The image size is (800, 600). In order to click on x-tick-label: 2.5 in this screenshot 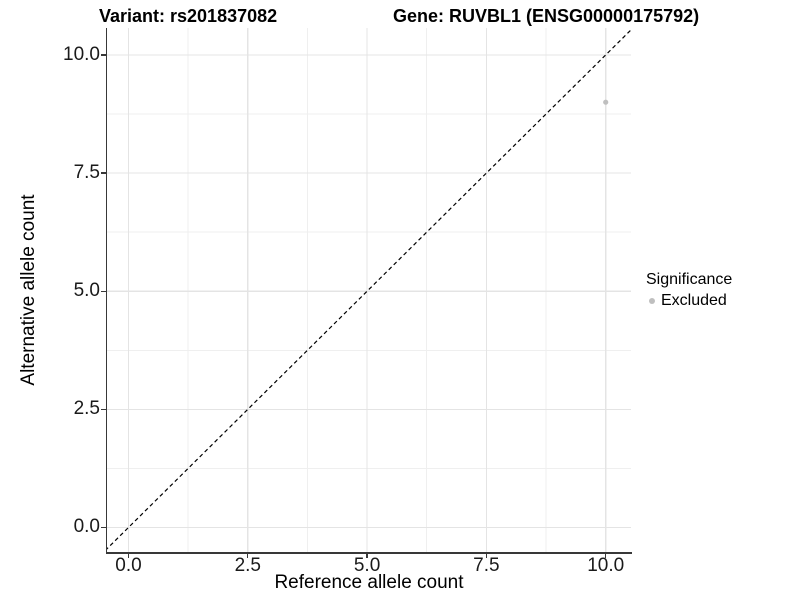, I will do `click(247, 565)`.